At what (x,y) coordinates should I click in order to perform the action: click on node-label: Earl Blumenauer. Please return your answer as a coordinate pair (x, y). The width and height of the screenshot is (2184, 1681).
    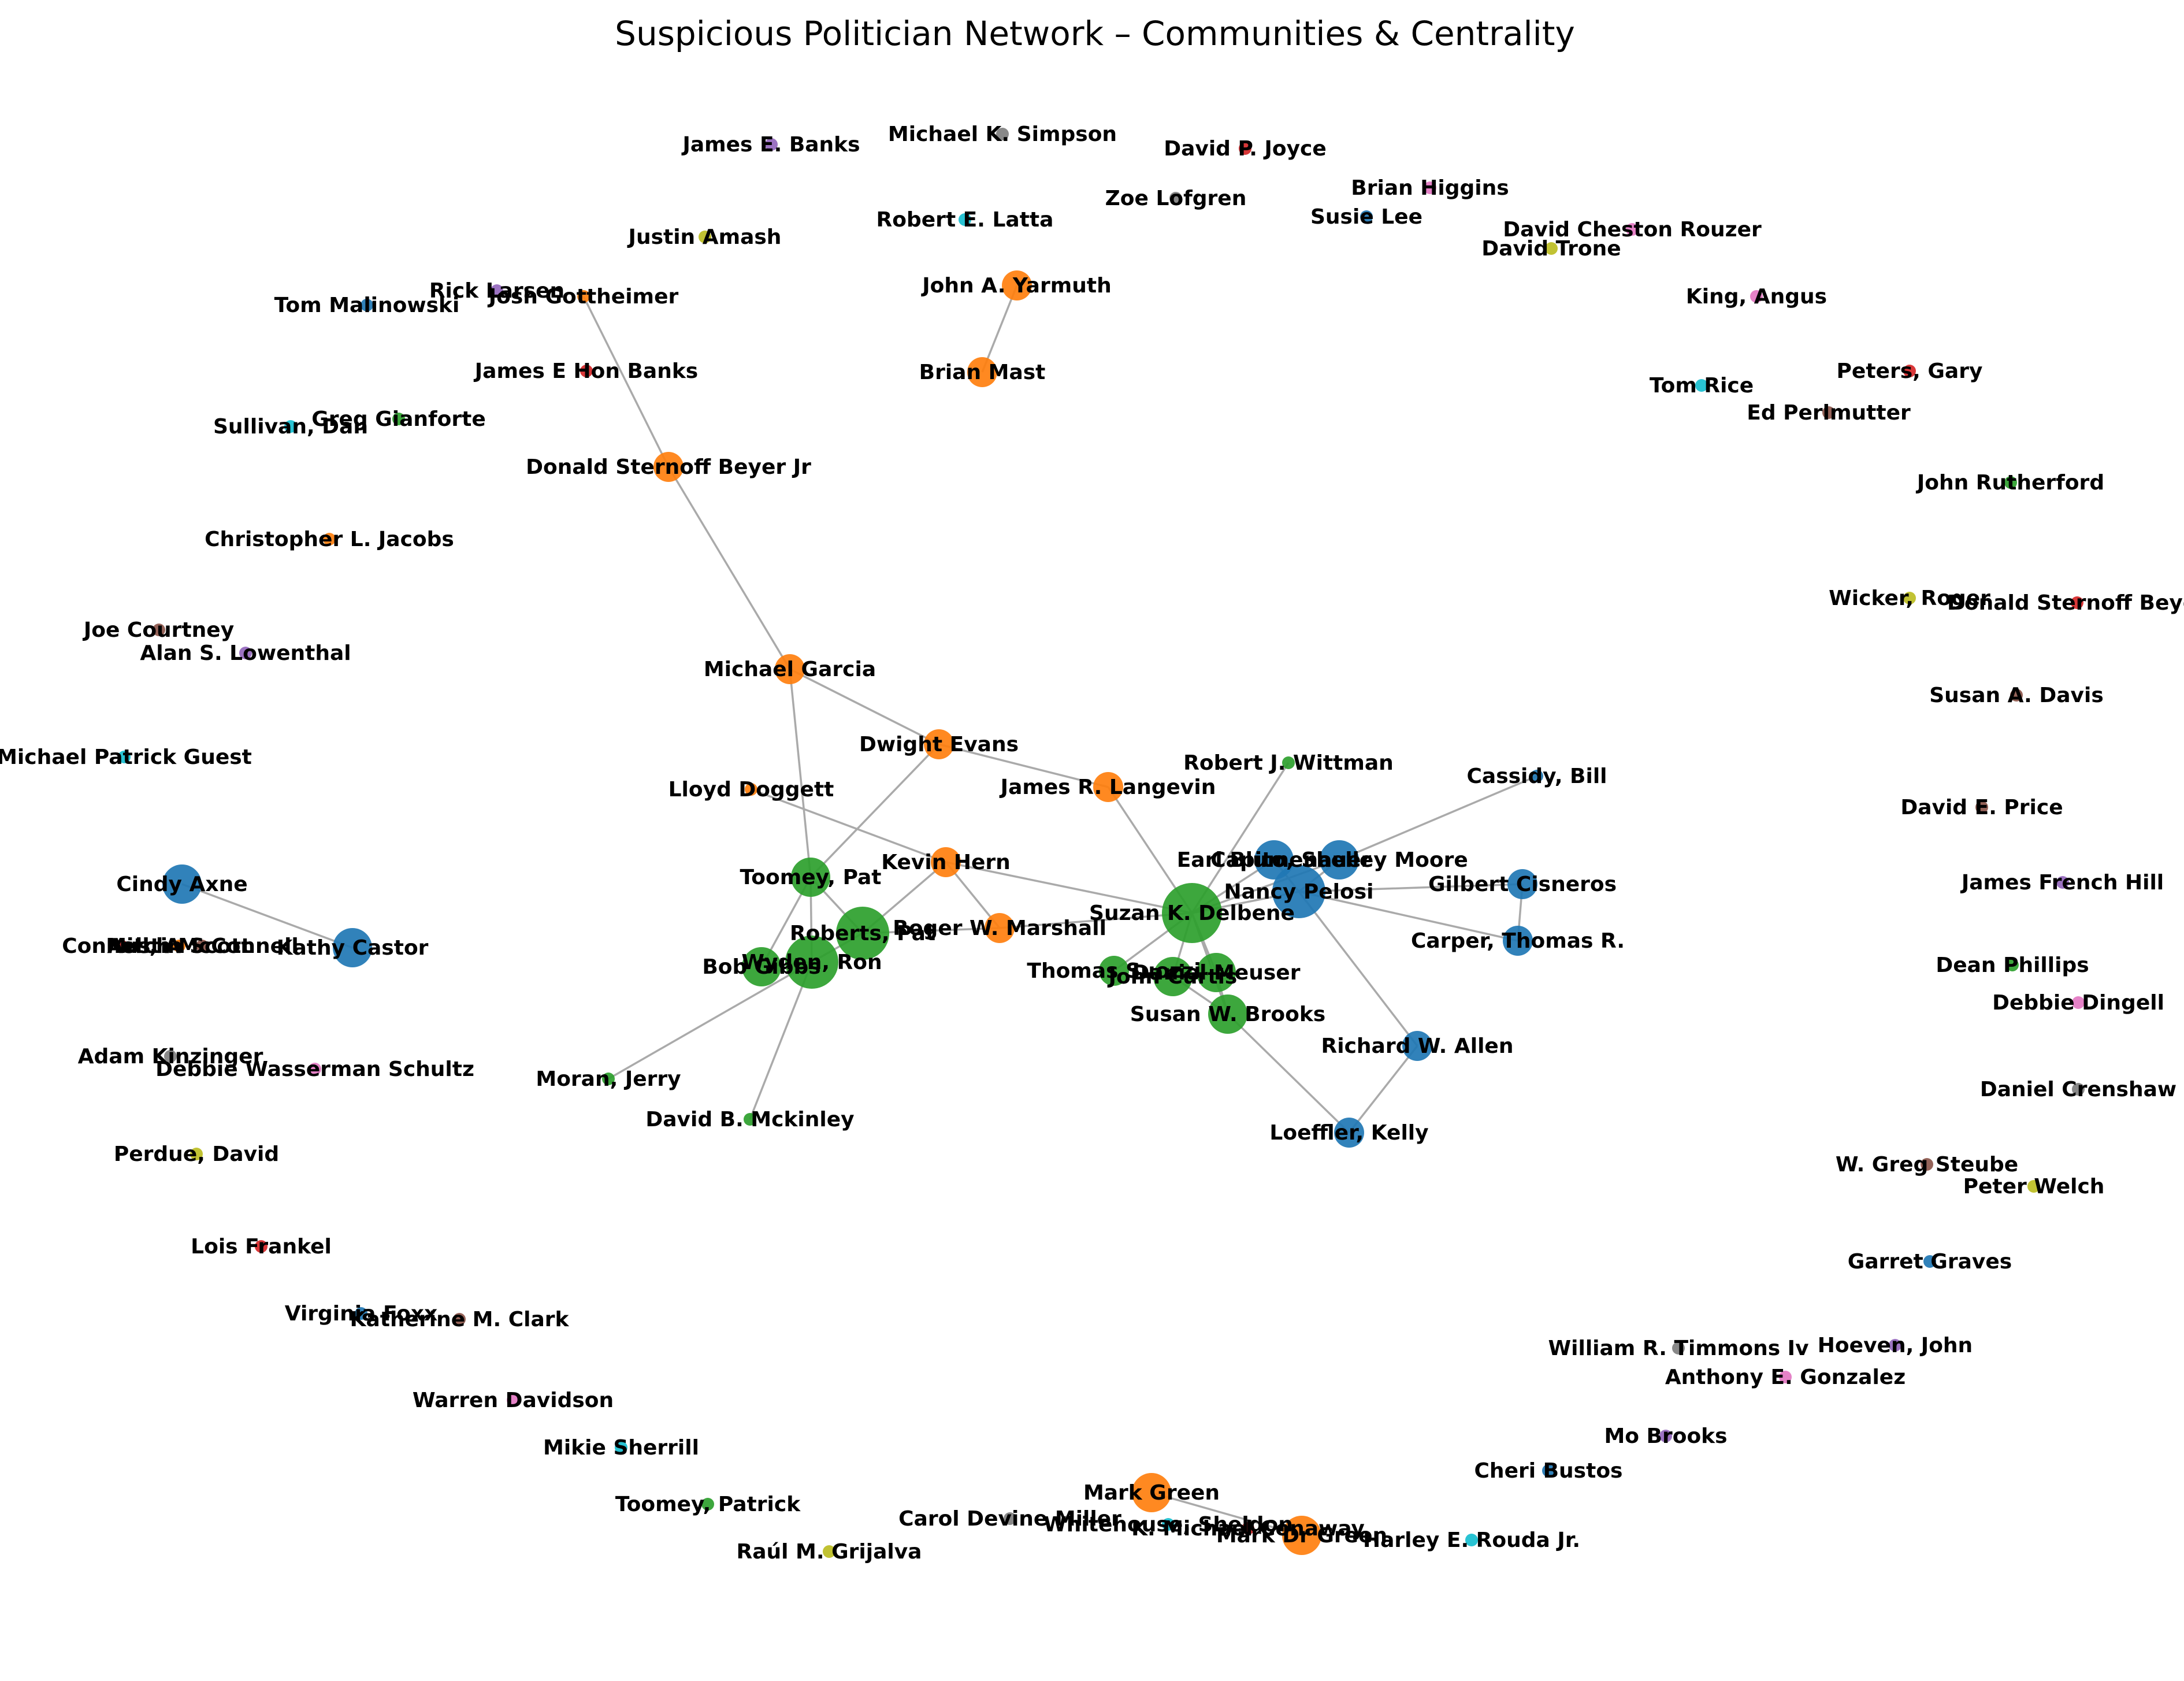
    Looking at the image, I should click on (1274, 860).